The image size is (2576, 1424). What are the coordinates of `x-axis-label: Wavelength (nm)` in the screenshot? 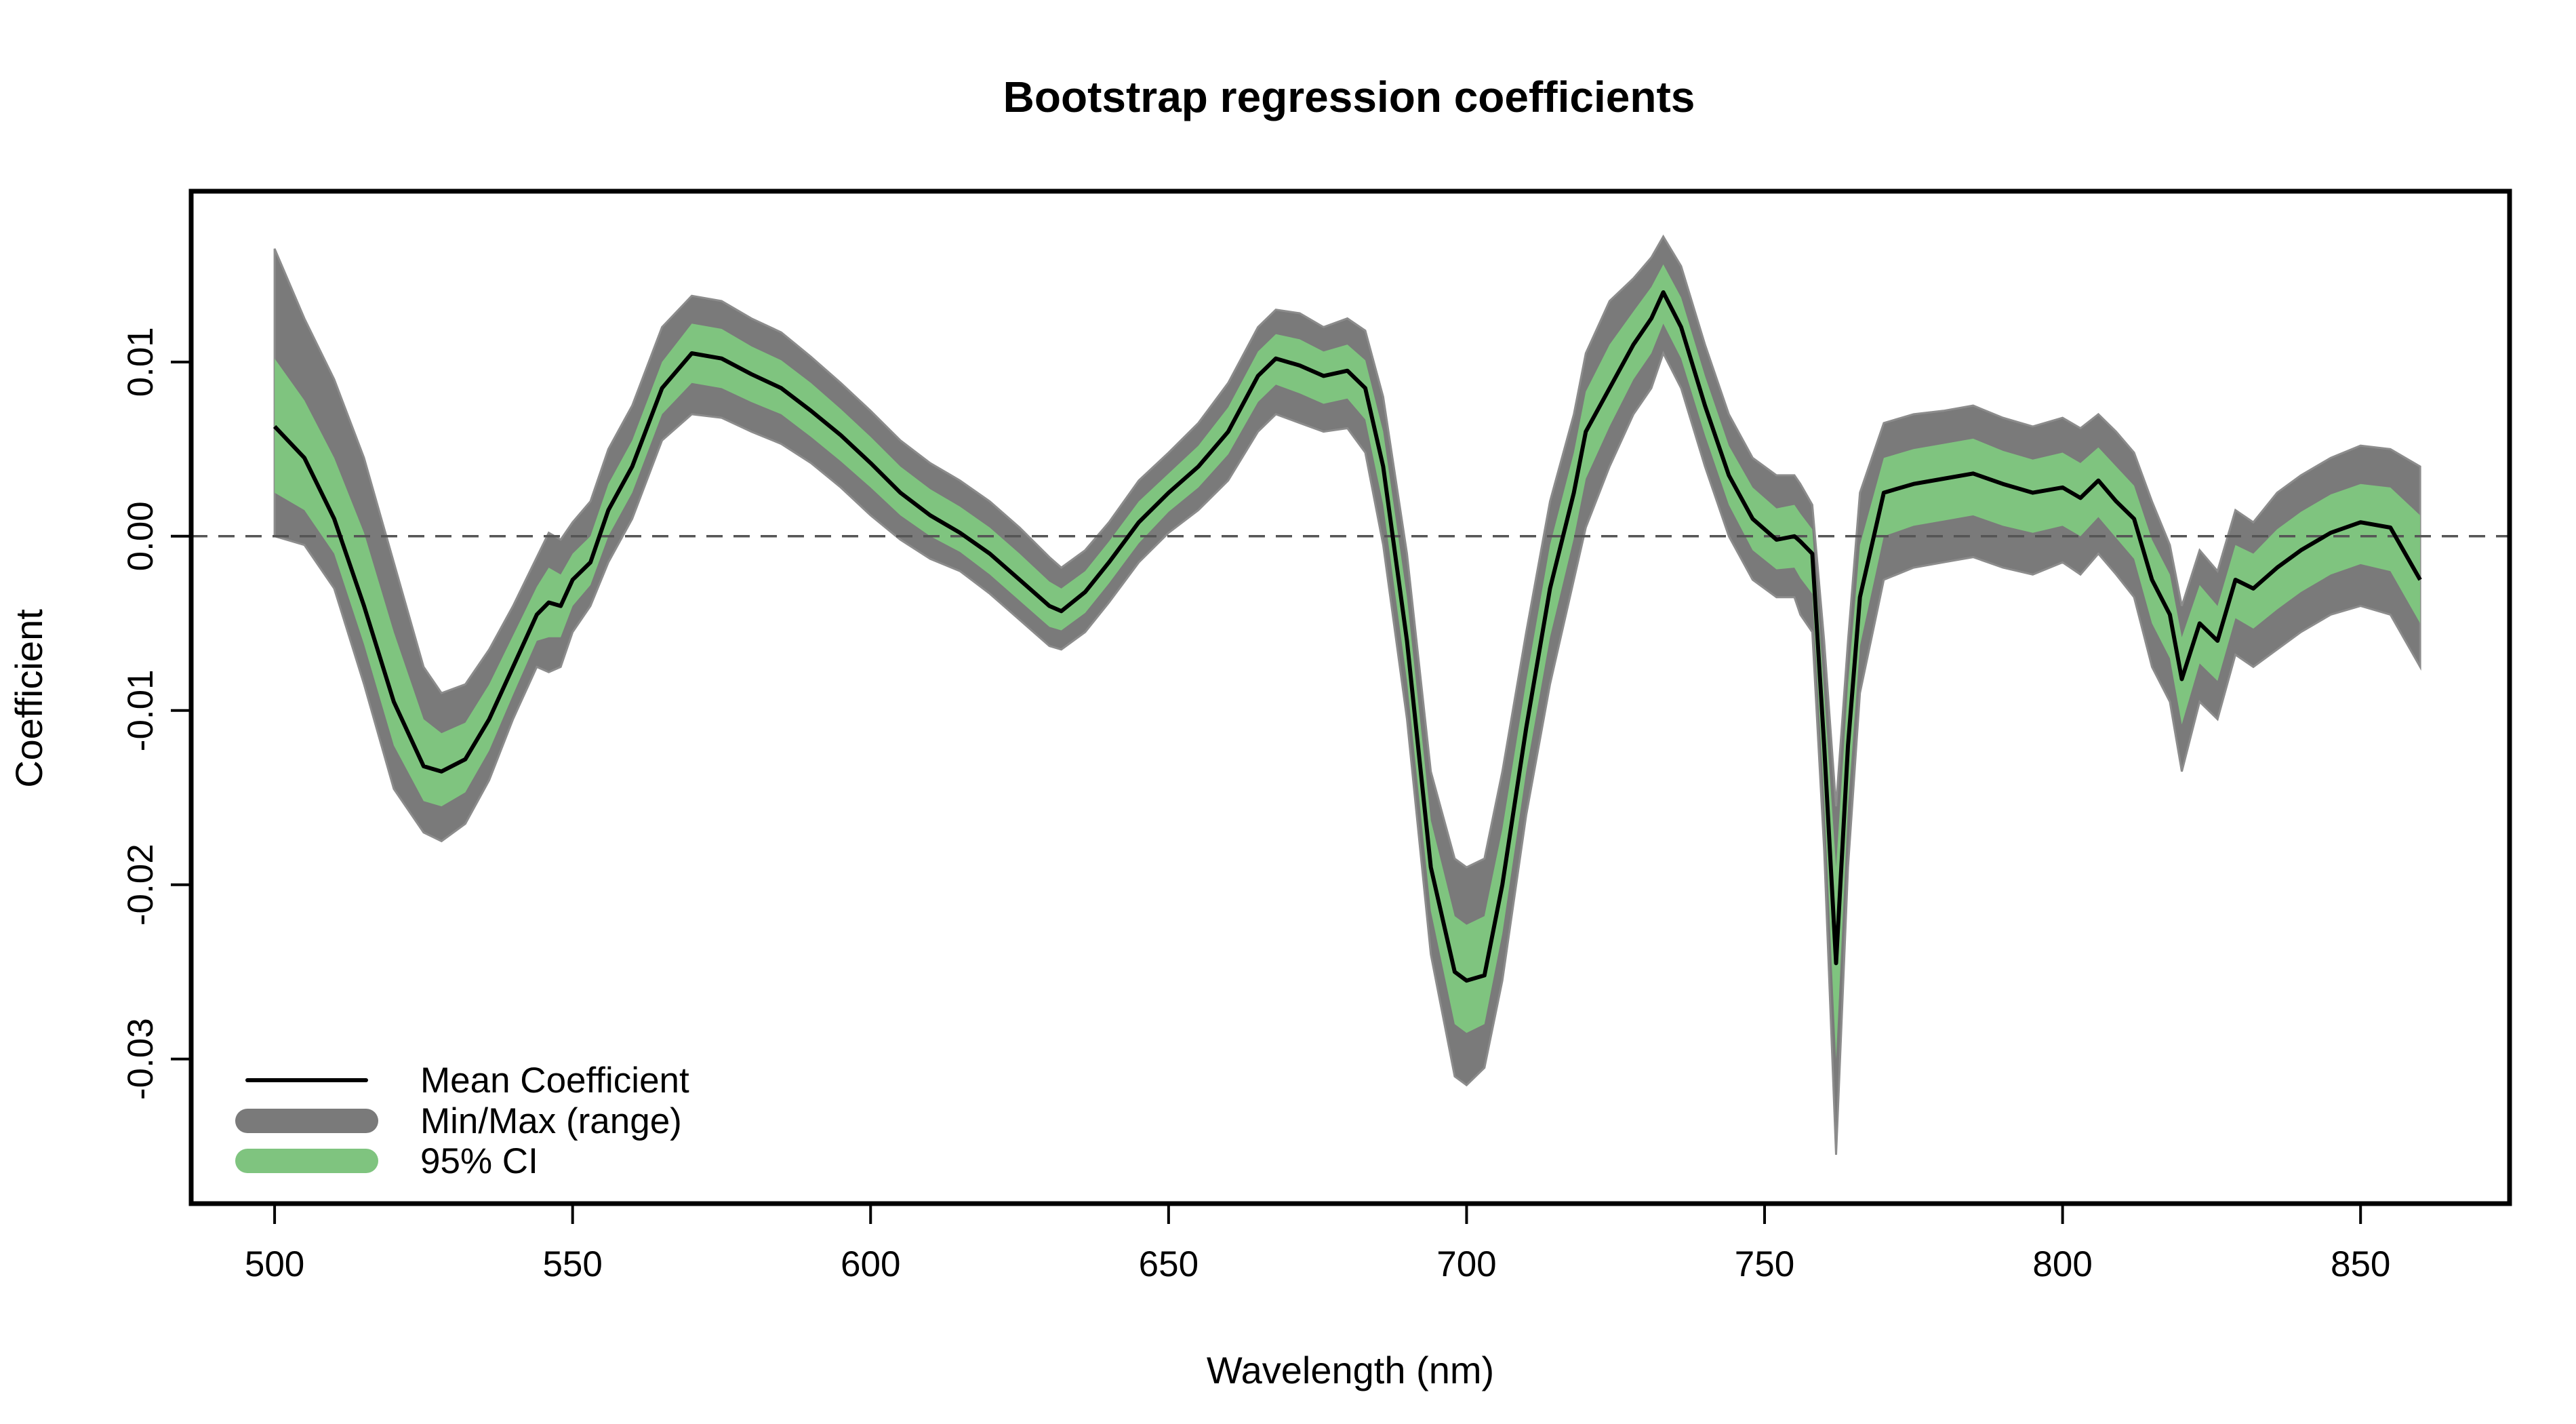 It's located at (1350, 1370).